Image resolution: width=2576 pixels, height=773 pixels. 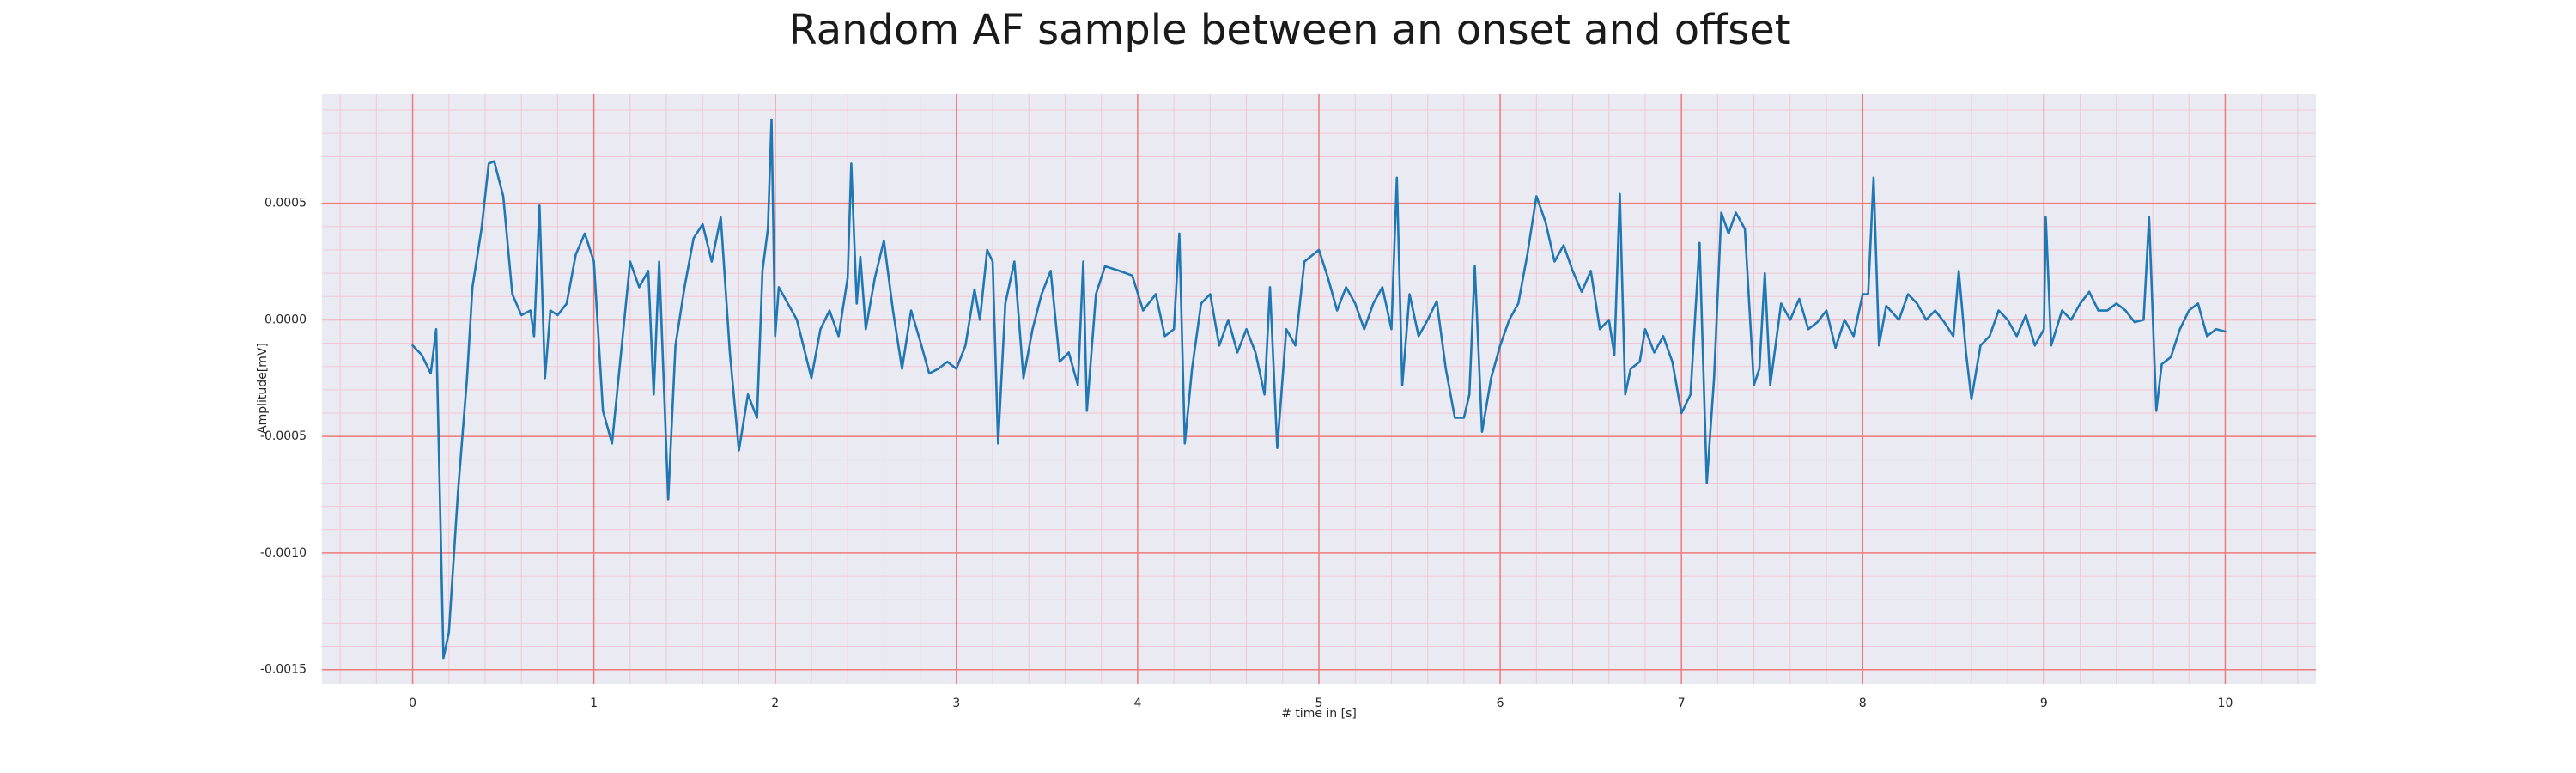 What do you see at coordinates (285, 203) in the screenshot?
I see `y-tick-label: 0.0005` at bounding box center [285, 203].